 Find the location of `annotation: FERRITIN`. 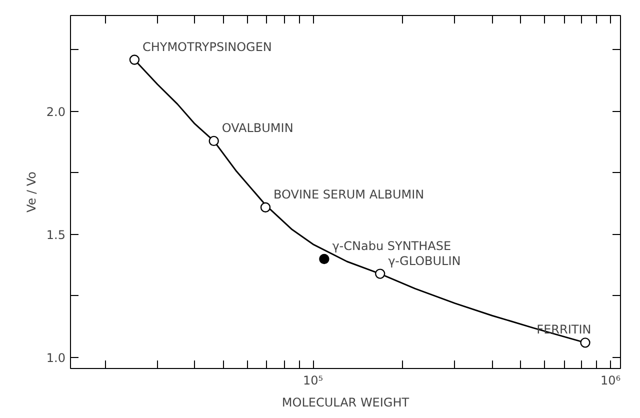

annotation: FERRITIN is located at coordinates (564, 329).